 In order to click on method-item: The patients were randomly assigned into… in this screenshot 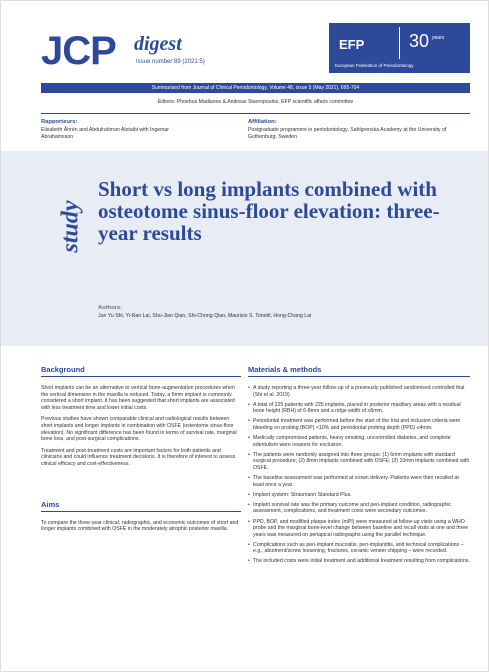, I will do `click(359, 462)`.